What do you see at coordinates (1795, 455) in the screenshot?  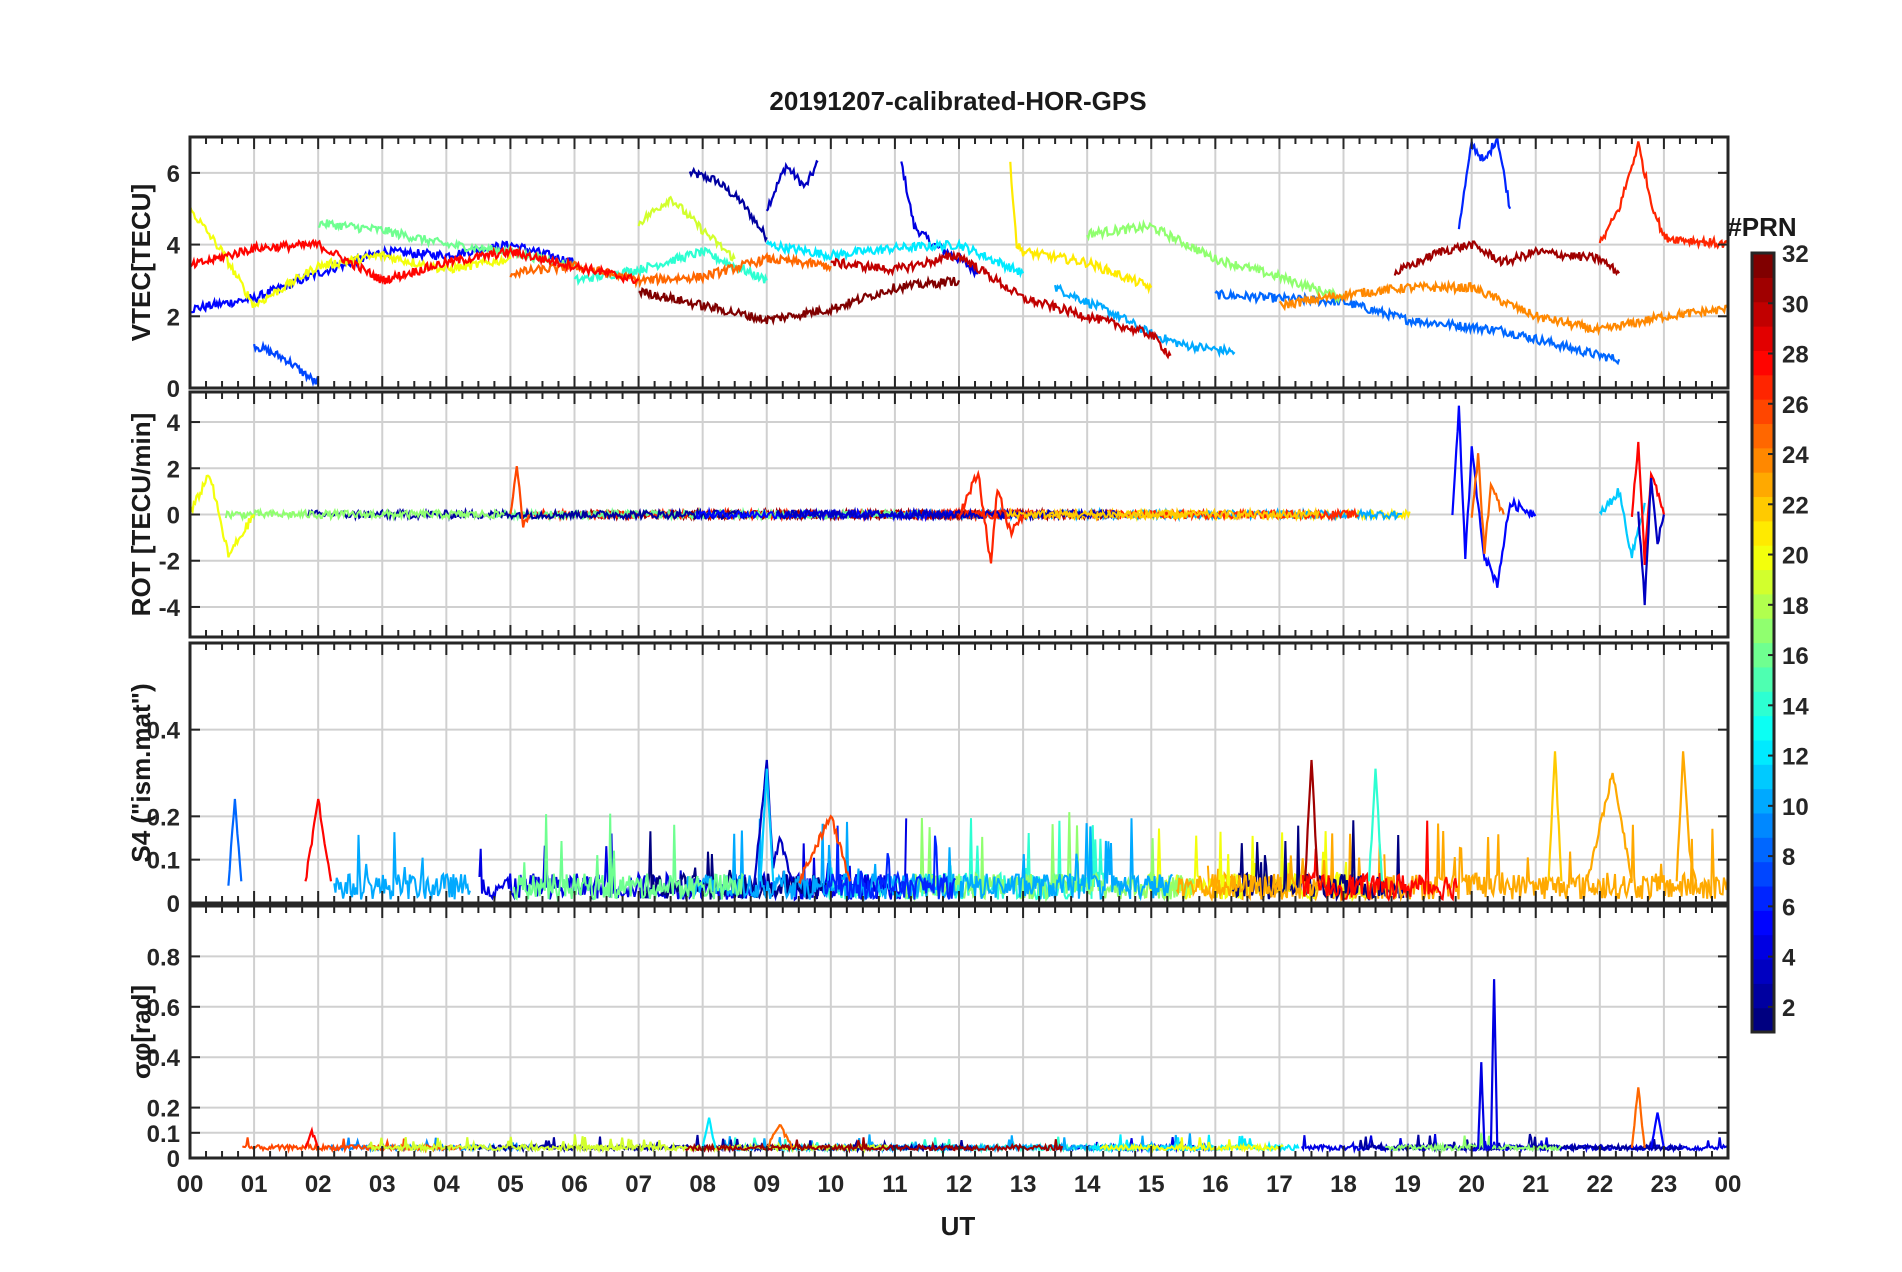 I see `colorbar-tick-label: 24` at bounding box center [1795, 455].